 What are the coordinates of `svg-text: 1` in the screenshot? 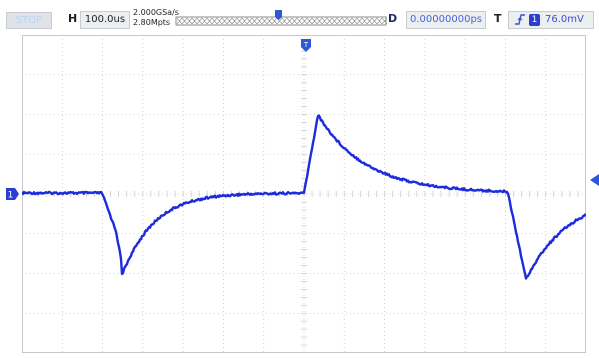 It's located at (11, 196).